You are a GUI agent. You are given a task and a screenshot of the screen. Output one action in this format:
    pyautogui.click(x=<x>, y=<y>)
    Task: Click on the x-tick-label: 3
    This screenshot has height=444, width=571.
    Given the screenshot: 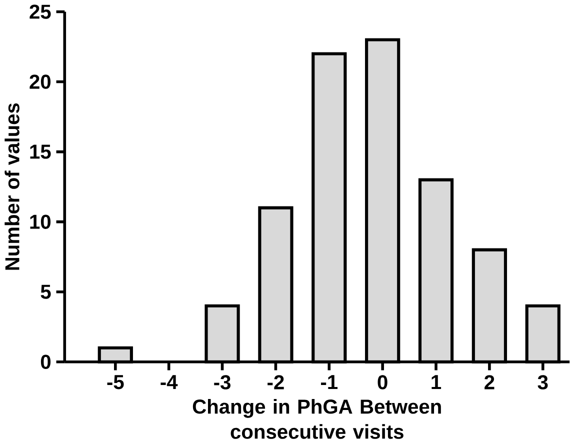 What is the action you would take?
    pyautogui.click(x=543, y=382)
    